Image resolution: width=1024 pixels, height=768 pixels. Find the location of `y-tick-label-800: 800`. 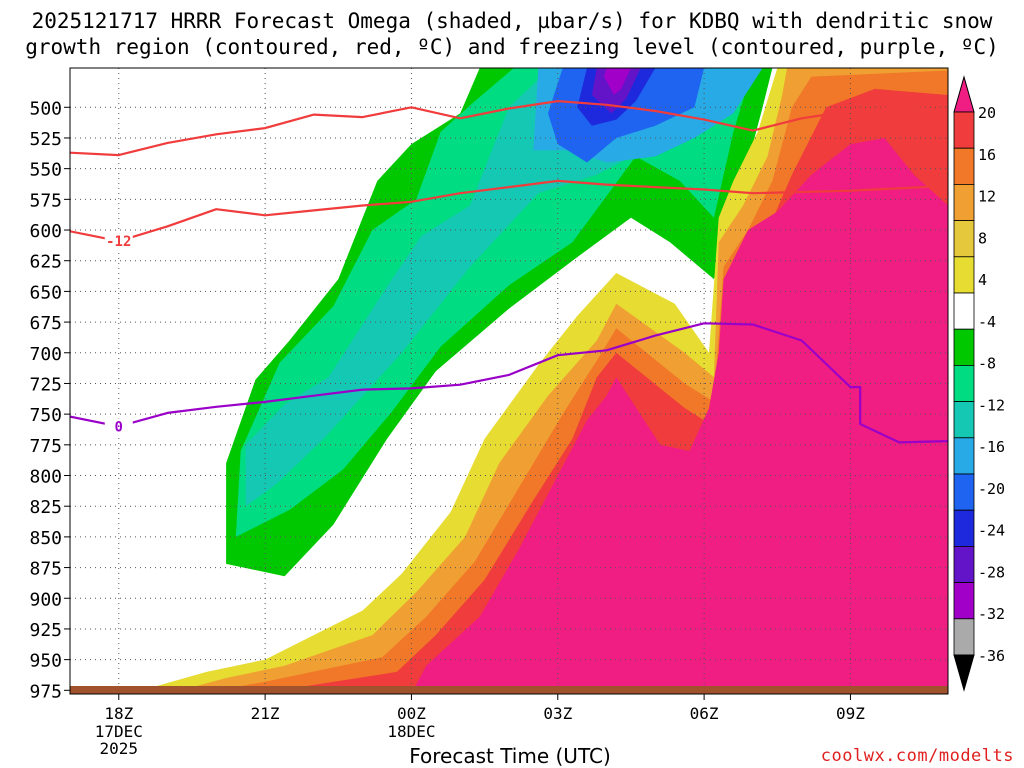

y-tick-label-800: 800 is located at coordinates (45, 477).